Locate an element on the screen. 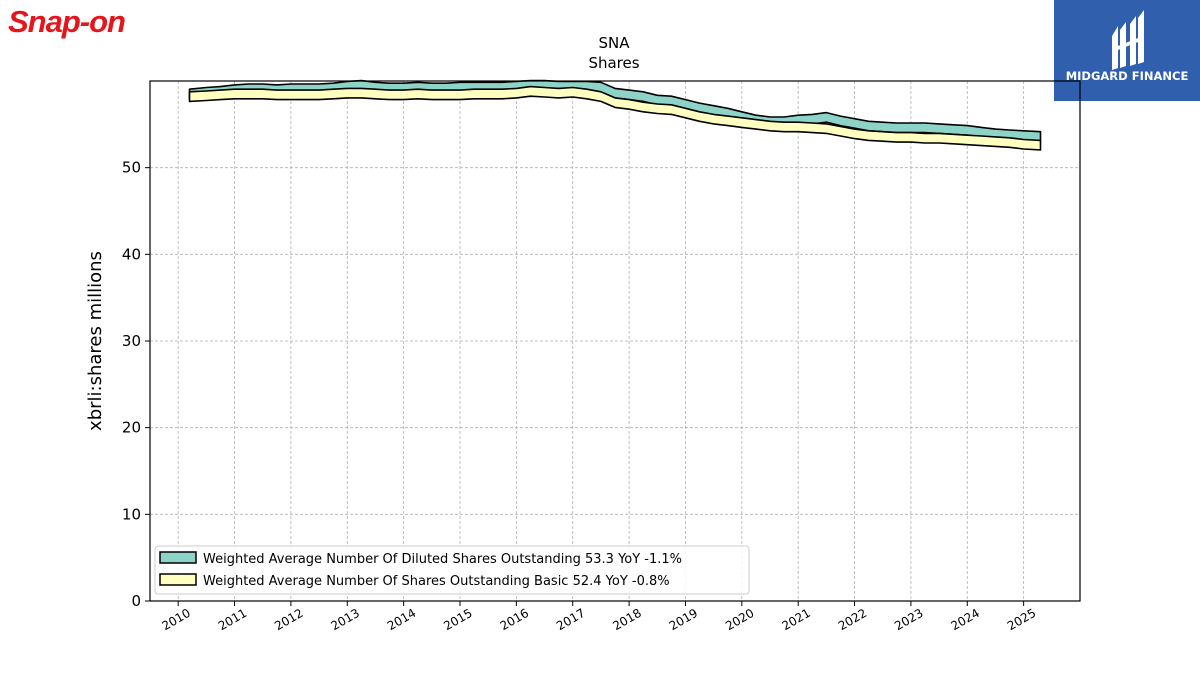 This screenshot has height=675, width=1200. y-axis-label: xbrli:shares millions is located at coordinates (95, 341).